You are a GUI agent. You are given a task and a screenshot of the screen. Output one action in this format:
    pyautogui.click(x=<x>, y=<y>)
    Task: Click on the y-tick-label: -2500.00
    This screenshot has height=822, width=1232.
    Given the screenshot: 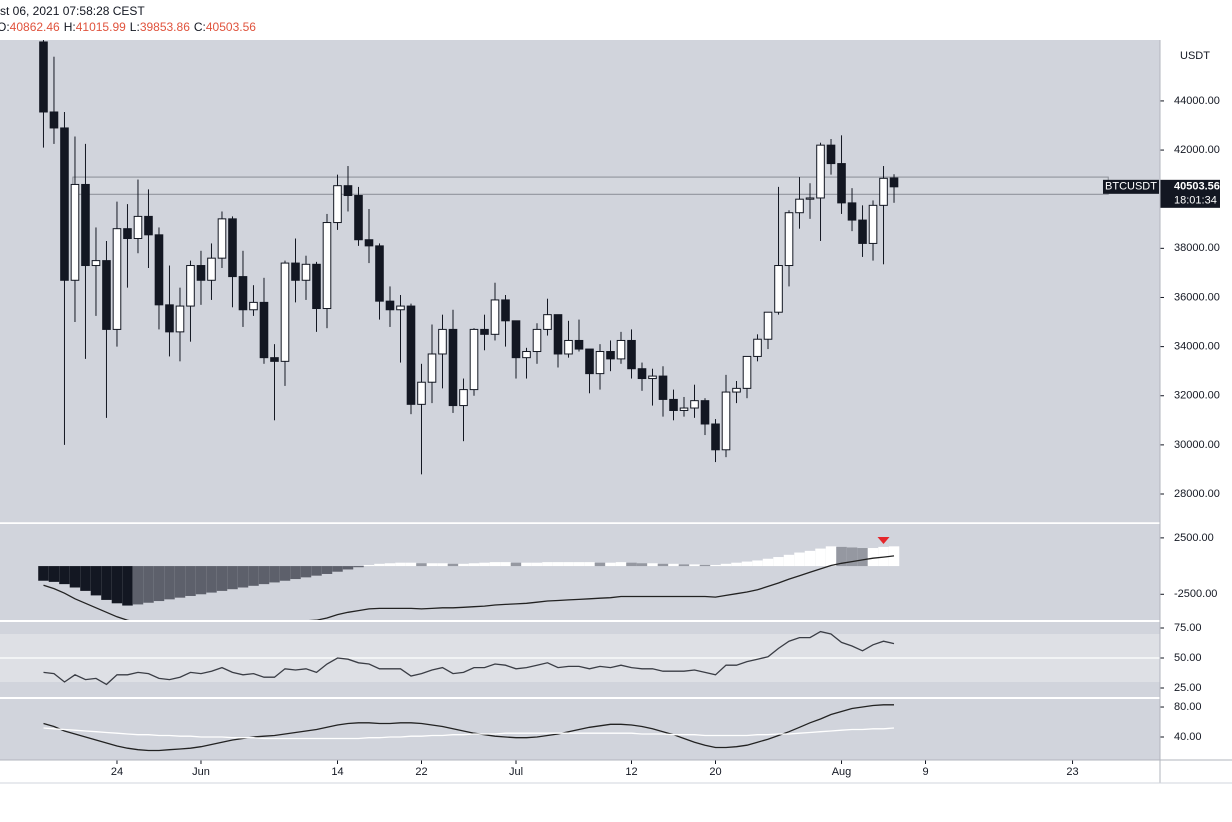 What is the action you would take?
    pyautogui.click(x=1195, y=594)
    